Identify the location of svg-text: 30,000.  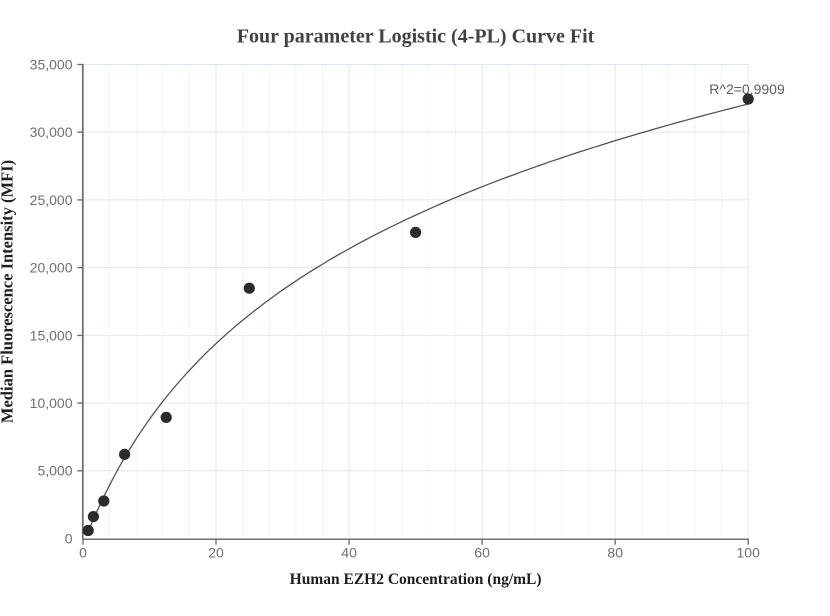
(51, 132).